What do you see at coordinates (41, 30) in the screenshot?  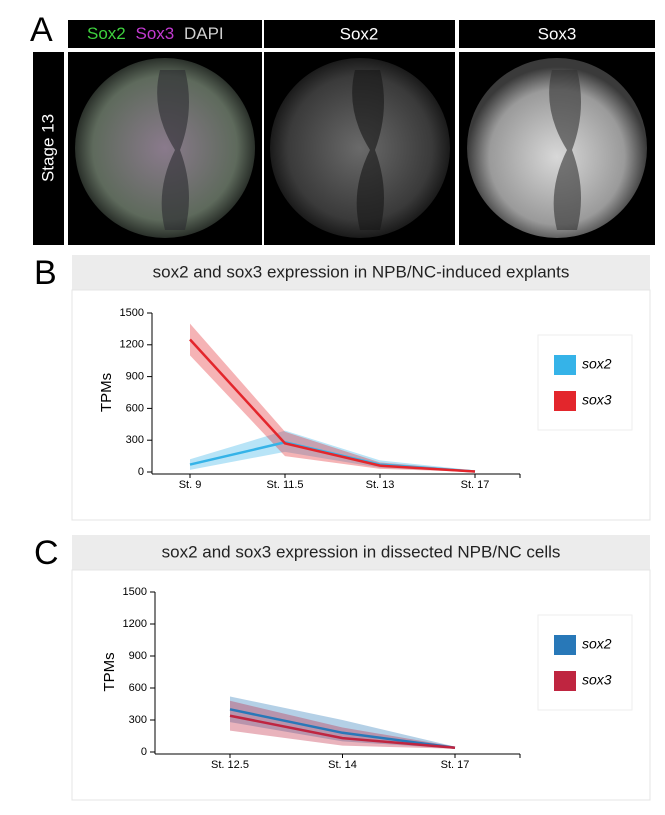 I see `panel-label: A` at bounding box center [41, 30].